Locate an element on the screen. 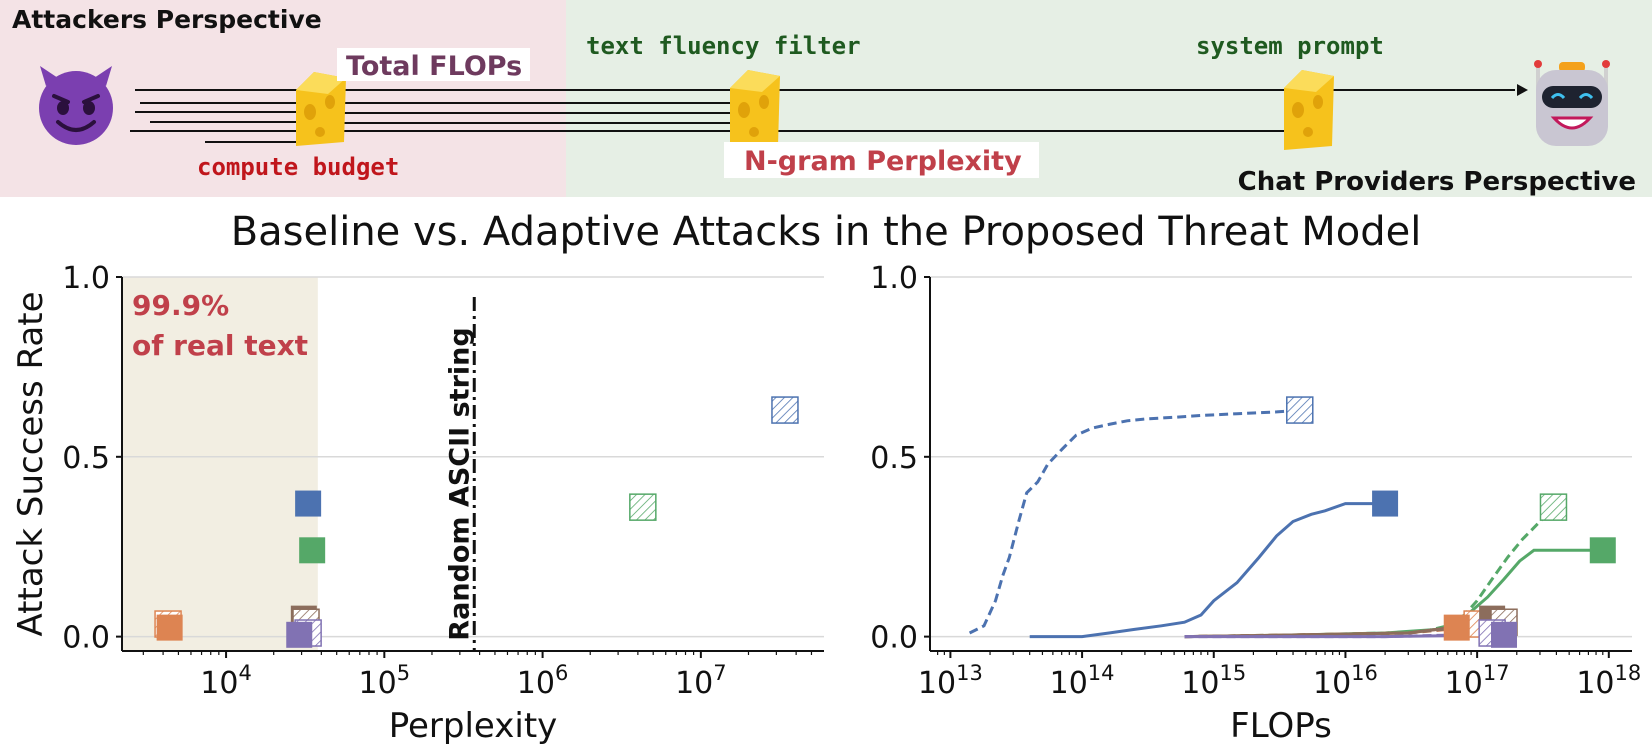  compute-budget-label: compute budget is located at coordinates (298, 167).